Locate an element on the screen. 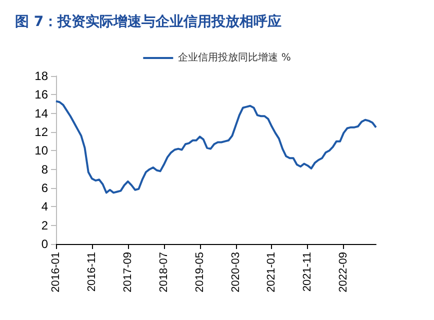 Image resolution: width=434 pixels, height=320 pixels. x-tick-label: 2020-03 is located at coordinates (236, 272).